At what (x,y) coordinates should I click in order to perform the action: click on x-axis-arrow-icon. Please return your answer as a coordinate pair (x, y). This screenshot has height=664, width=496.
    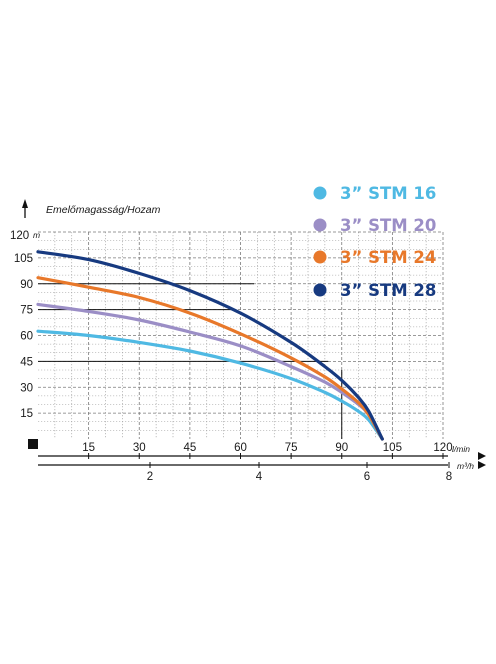
    Looking at the image, I should click on (482, 456).